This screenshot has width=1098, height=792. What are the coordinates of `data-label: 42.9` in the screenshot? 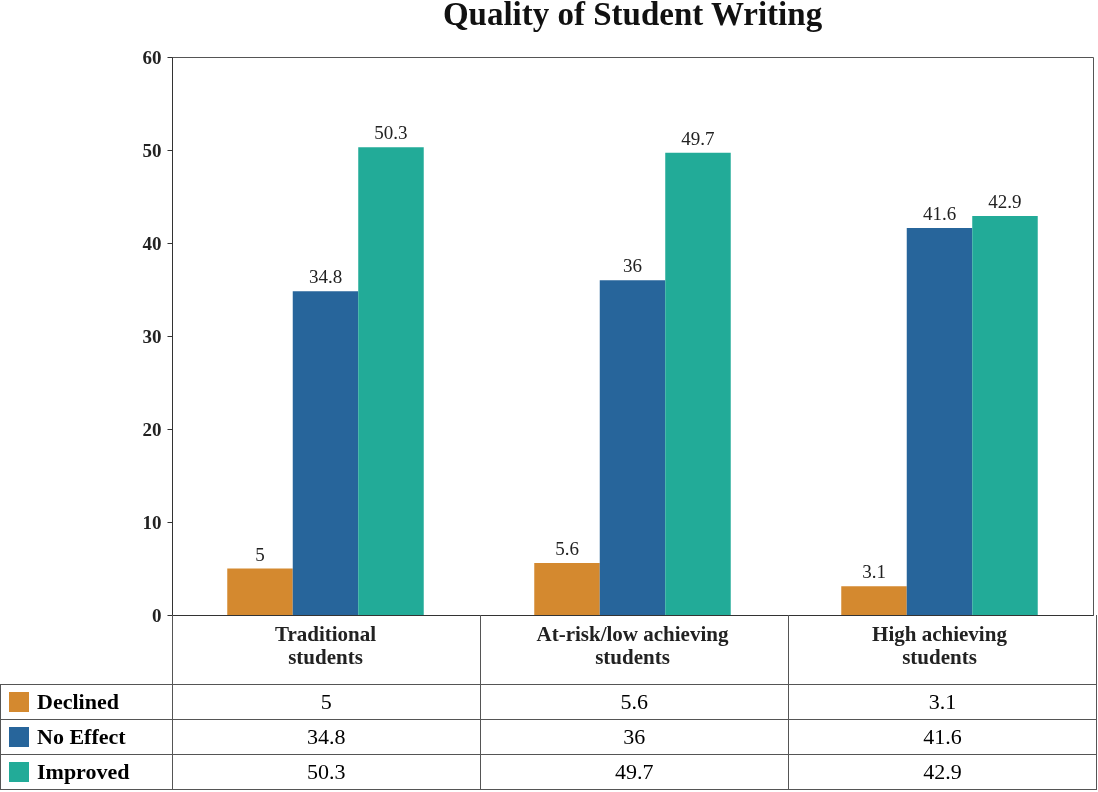 It's located at (1005, 202).